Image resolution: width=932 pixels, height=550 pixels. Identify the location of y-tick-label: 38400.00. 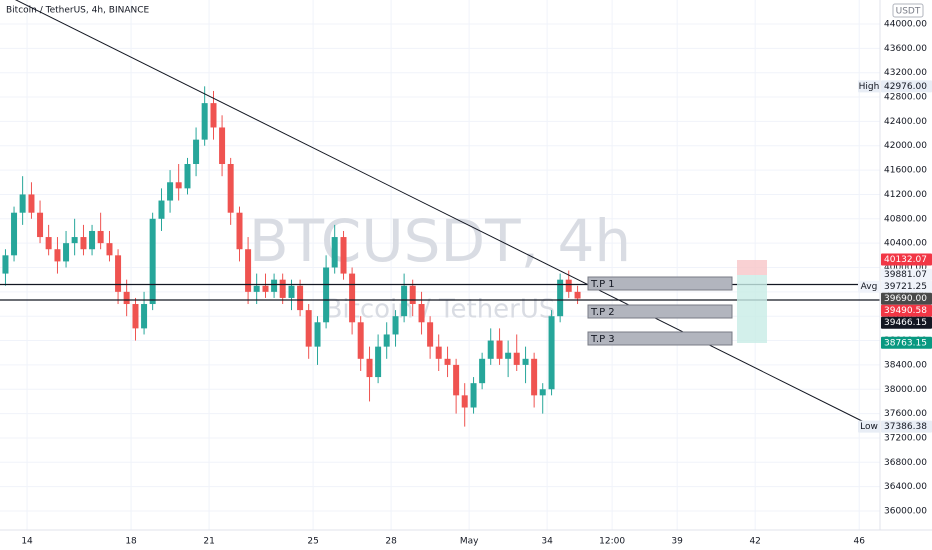
(905, 365).